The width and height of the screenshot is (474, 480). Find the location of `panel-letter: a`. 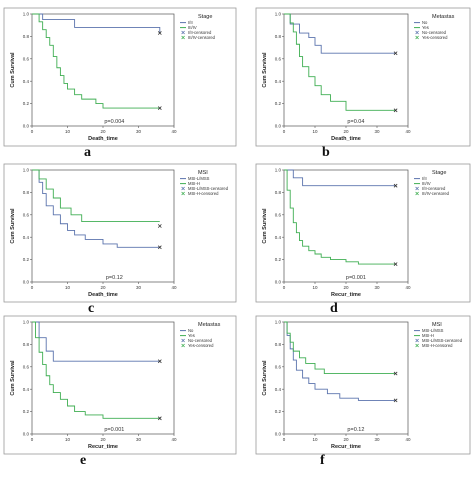

panel-letter: a is located at coordinates (87, 152).